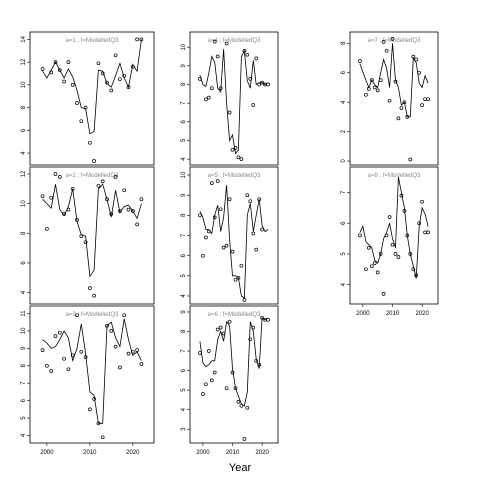  I want to click on y-tick-label: 9, so click(184, 195).